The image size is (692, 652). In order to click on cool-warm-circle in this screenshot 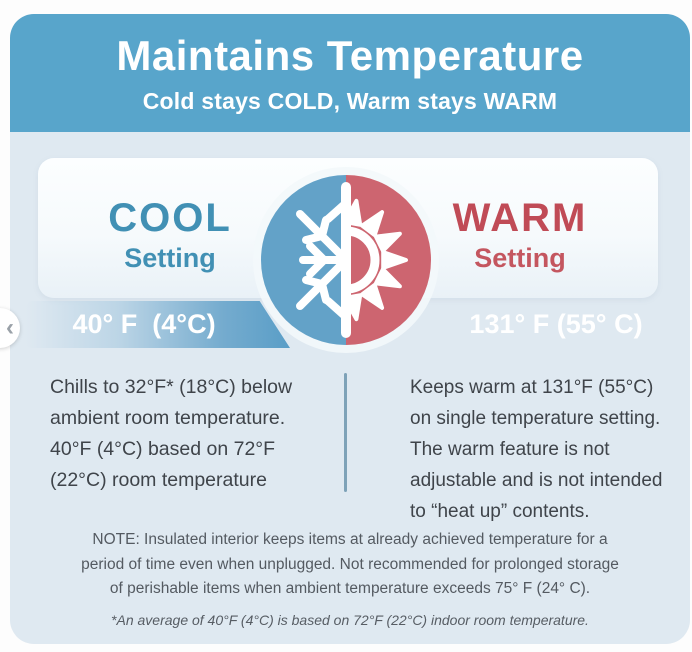, I will do `click(346, 260)`.